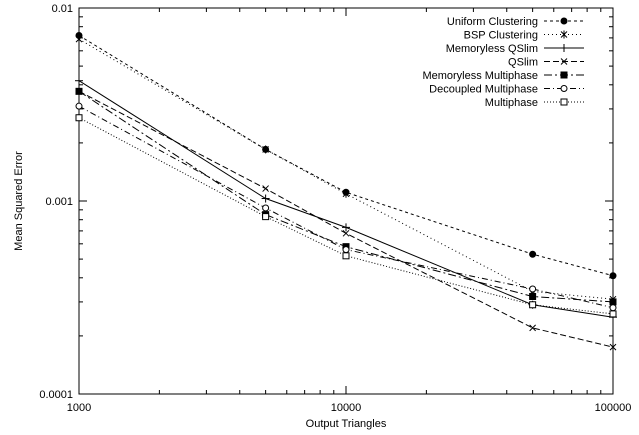 This screenshot has width=639, height=435. What do you see at coordinates (62, 9) in the screenshot?
I see `y-tick-label: 0.01` at bounding box center [62, 9].